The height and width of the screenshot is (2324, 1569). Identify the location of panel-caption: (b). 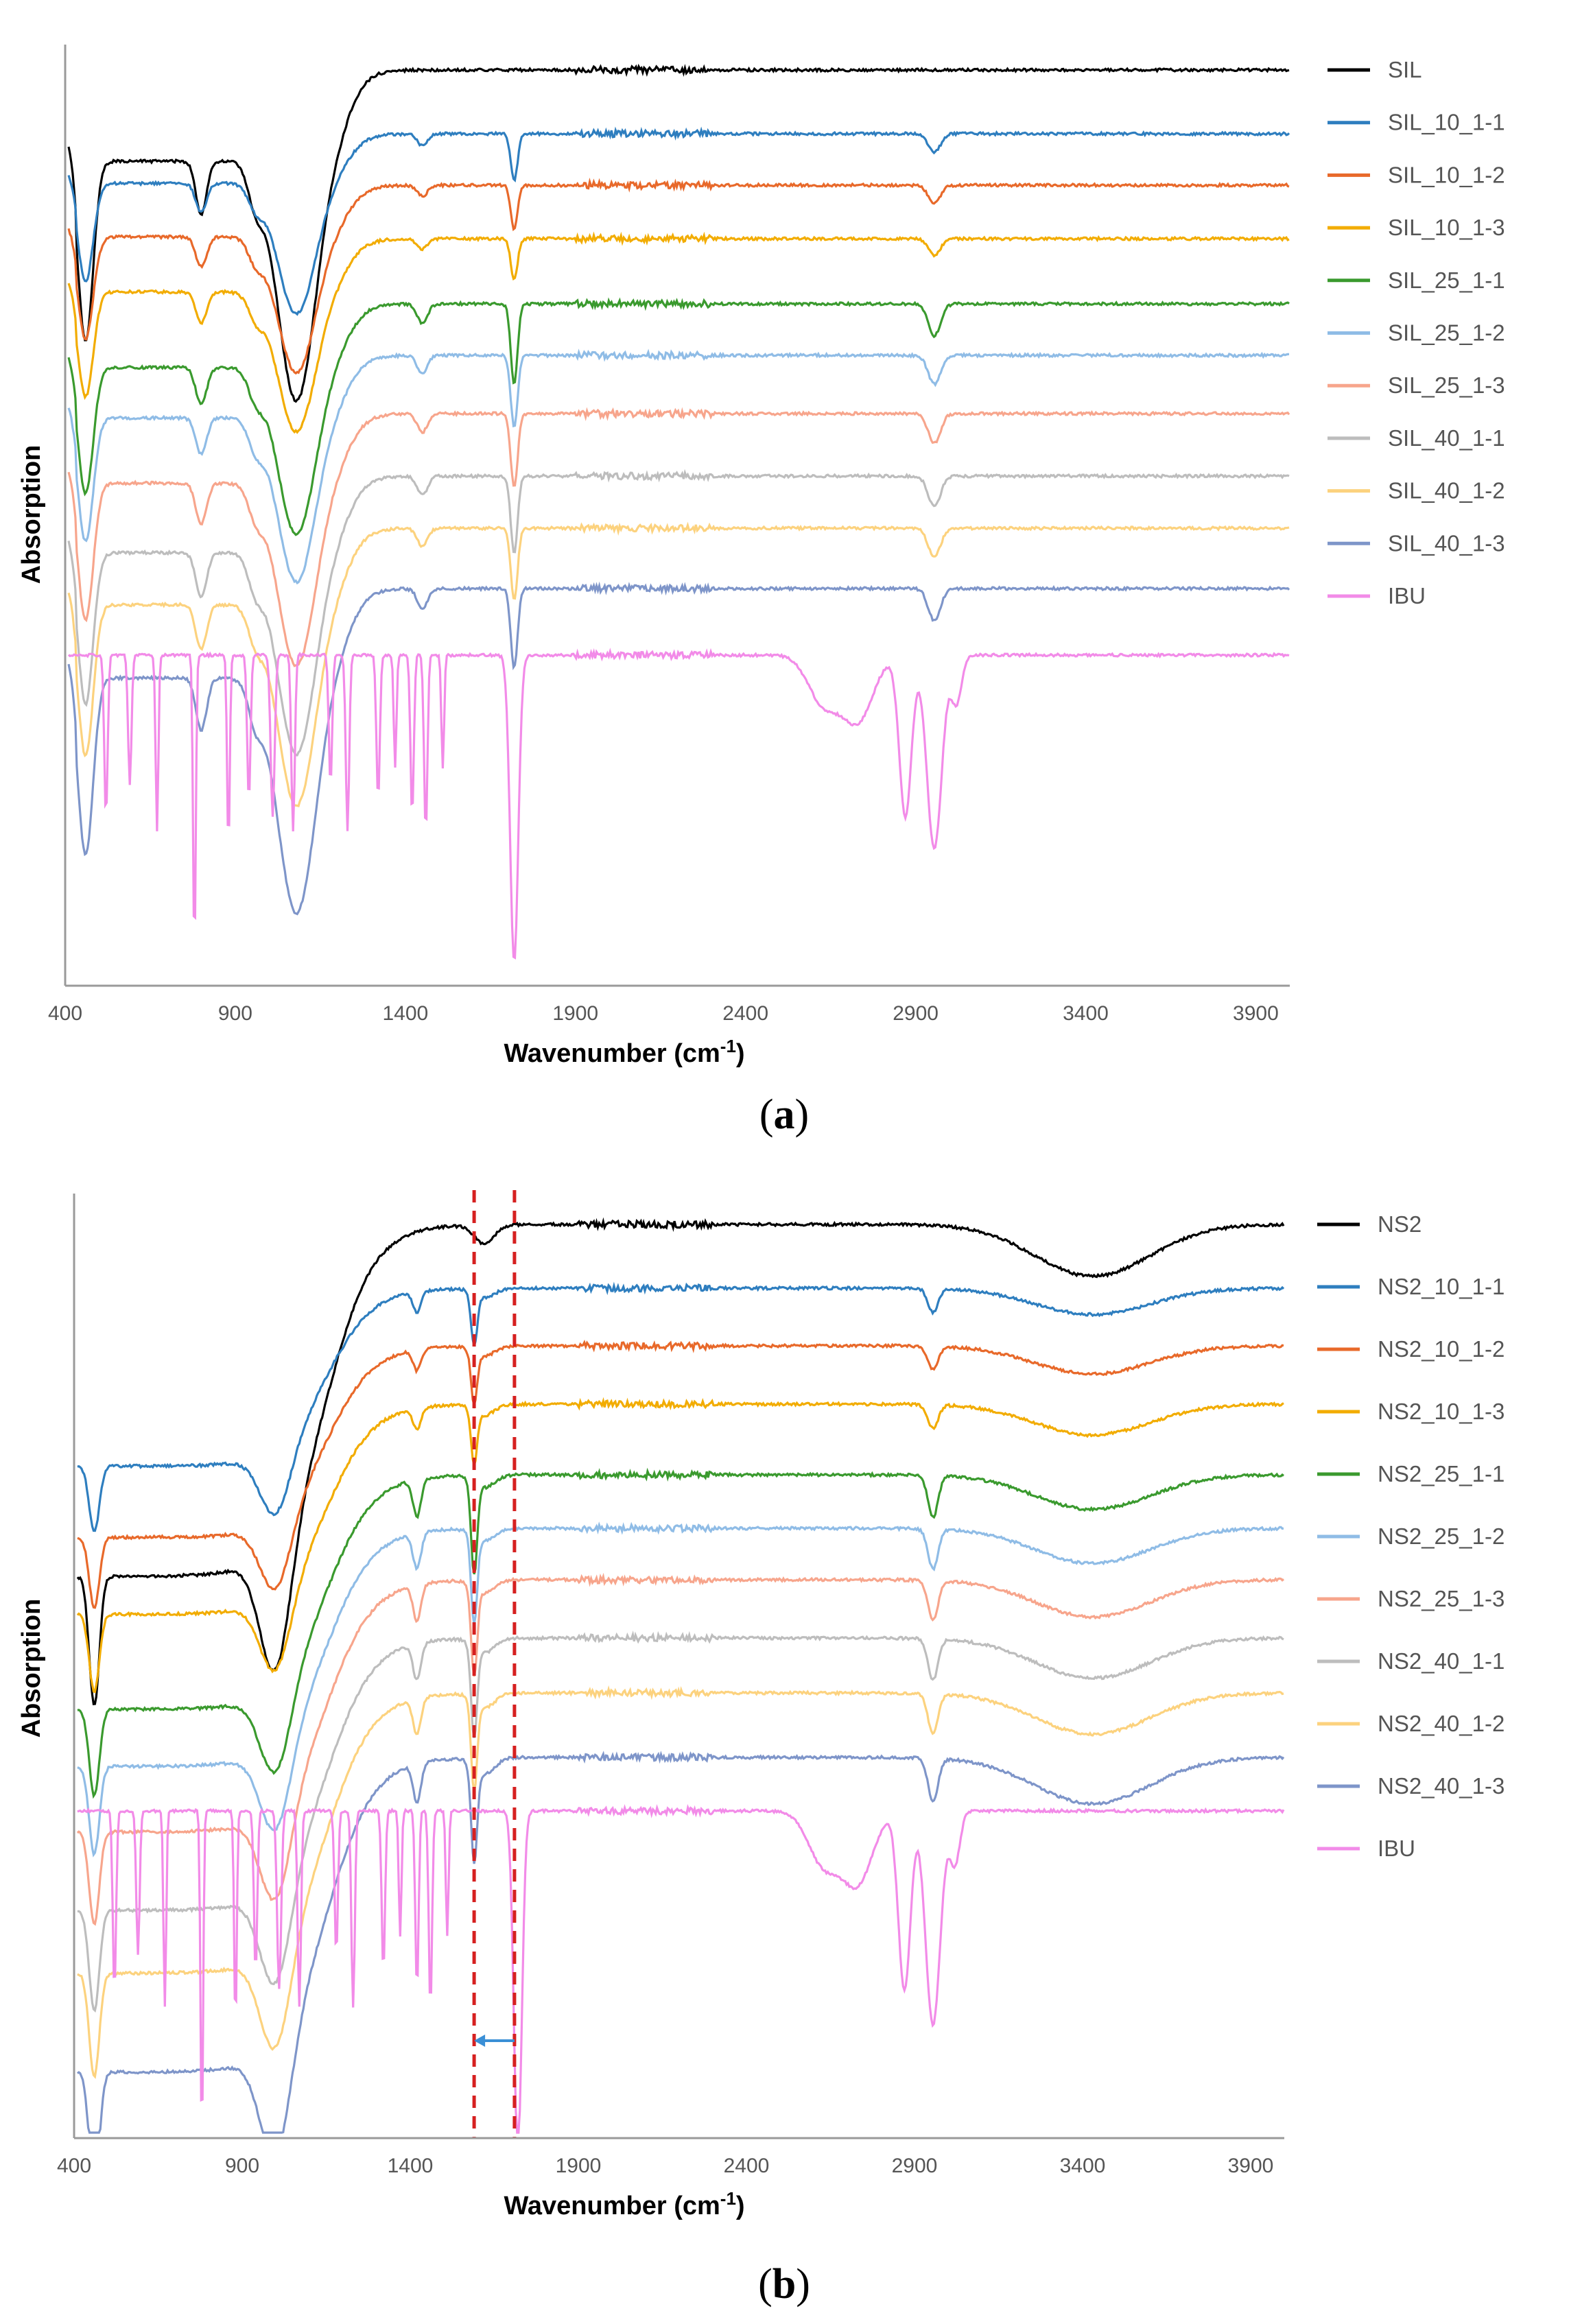
(784, 2284).